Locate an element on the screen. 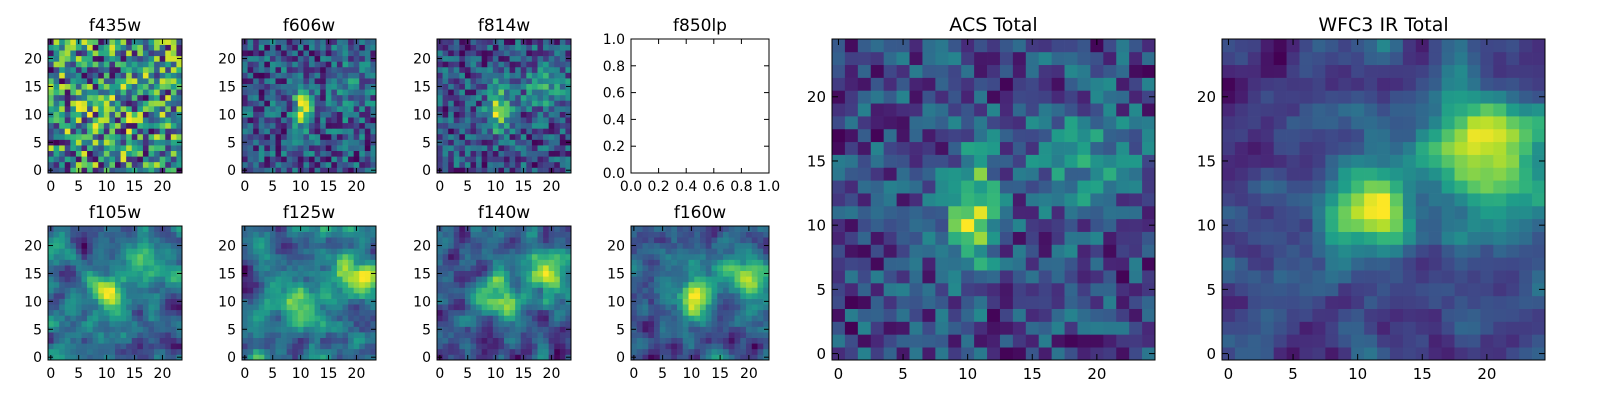 The height and width of the screenshot is (400, 1600). x-tick-label: 20 is located at coordinates (749, 374).